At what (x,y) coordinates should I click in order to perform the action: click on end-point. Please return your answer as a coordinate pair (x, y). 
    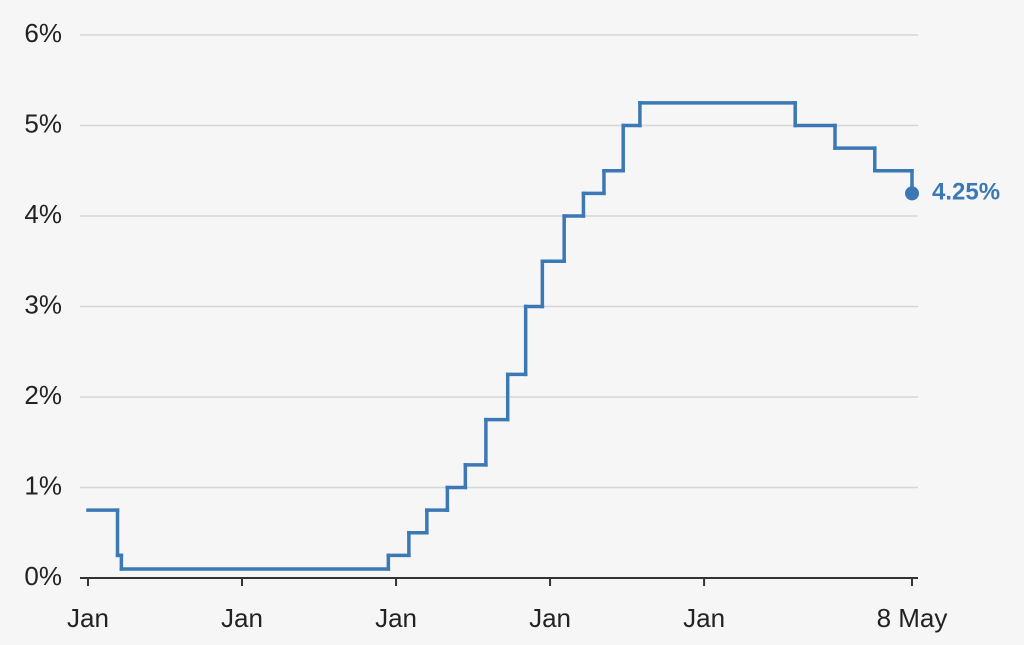
    Looking at the image, I should click on (912, 193).